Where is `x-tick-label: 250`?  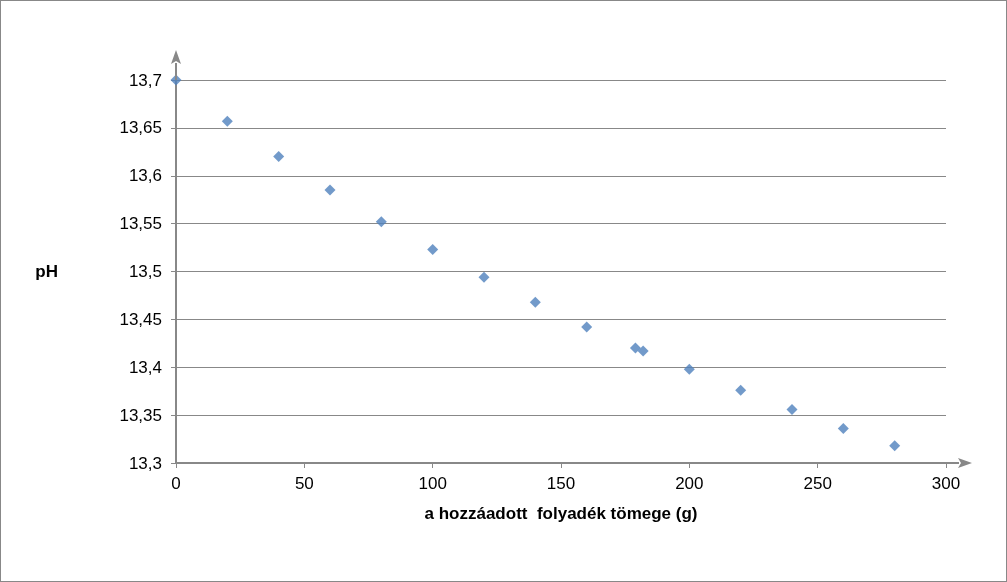 x-tick-label: 250 is located at coordinates (817, 483).